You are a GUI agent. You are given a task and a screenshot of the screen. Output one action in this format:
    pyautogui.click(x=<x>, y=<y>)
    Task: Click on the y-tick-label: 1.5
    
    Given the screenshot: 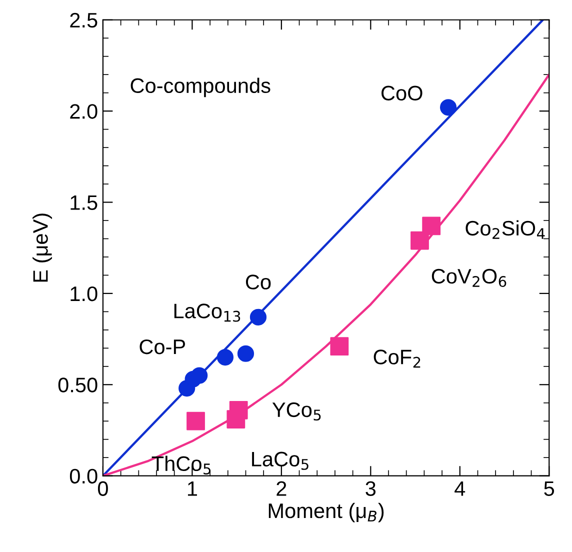 What is the action you would take?
    pyautogui.click(x=84, y=202)
    